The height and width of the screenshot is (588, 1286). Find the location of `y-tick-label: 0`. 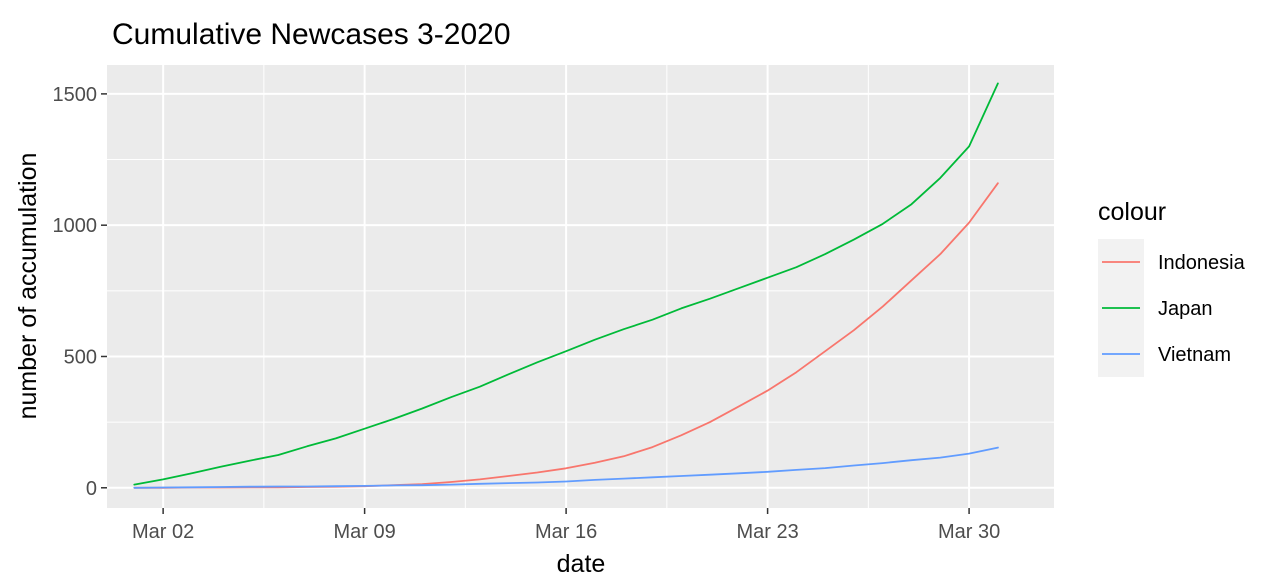

y-tick-label: 0 is located at coordinates (91, 489).